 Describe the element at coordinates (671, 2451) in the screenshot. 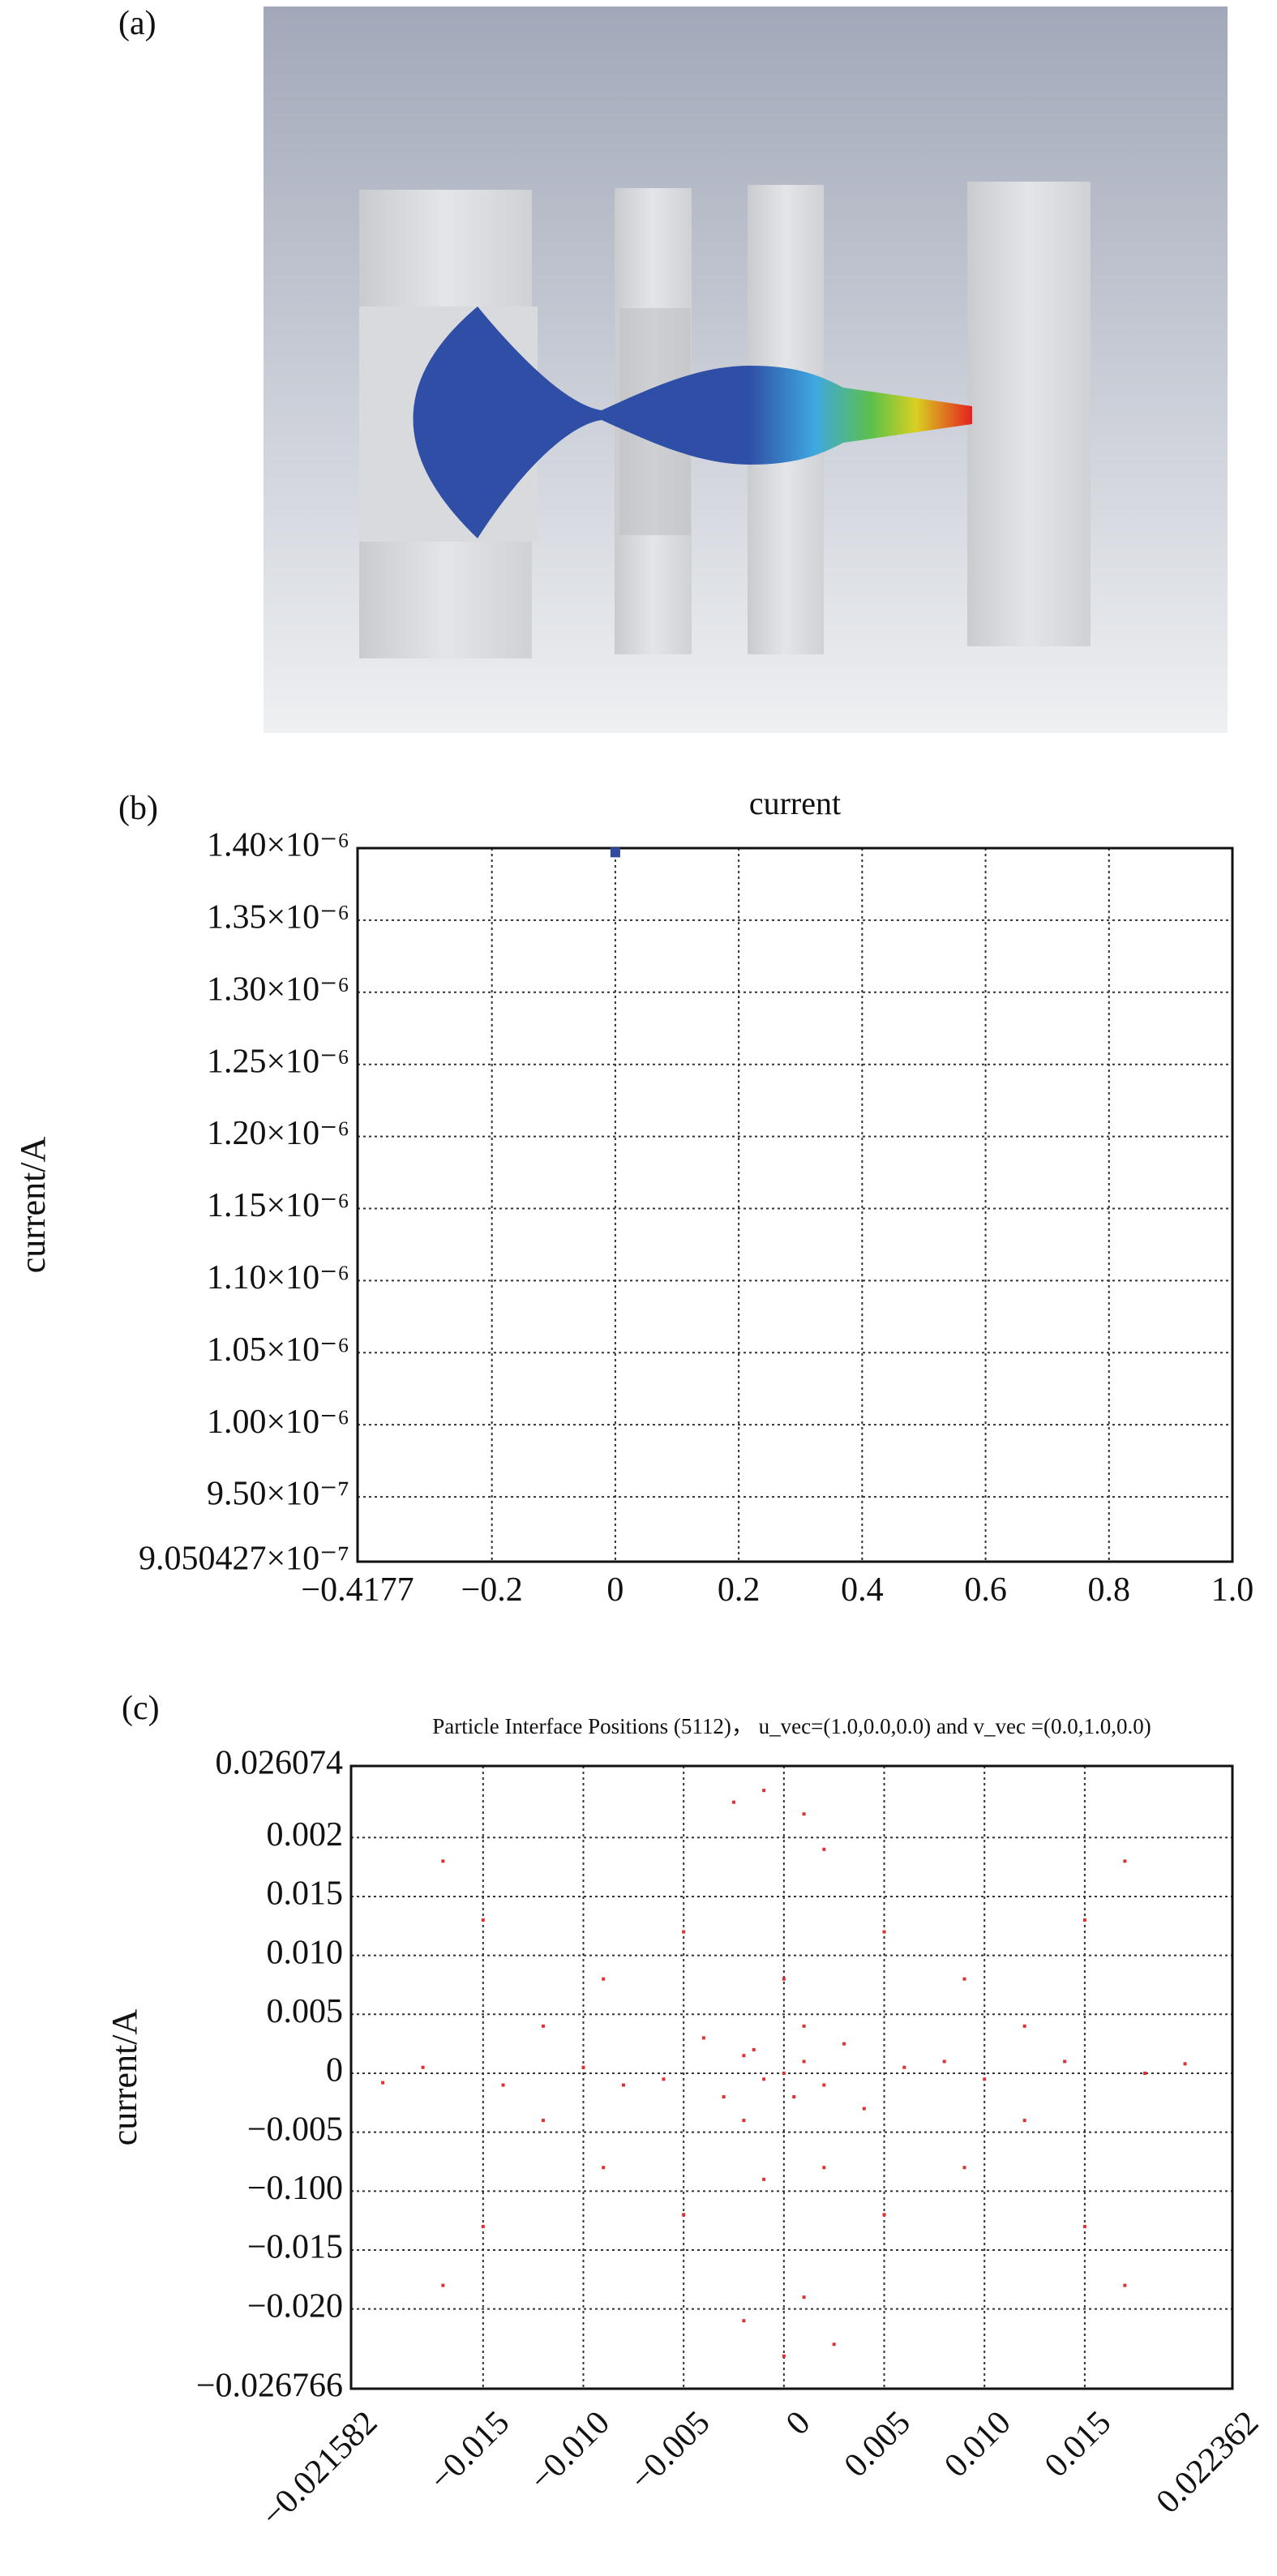

I see `x-tick-label: −0.005` at that location.